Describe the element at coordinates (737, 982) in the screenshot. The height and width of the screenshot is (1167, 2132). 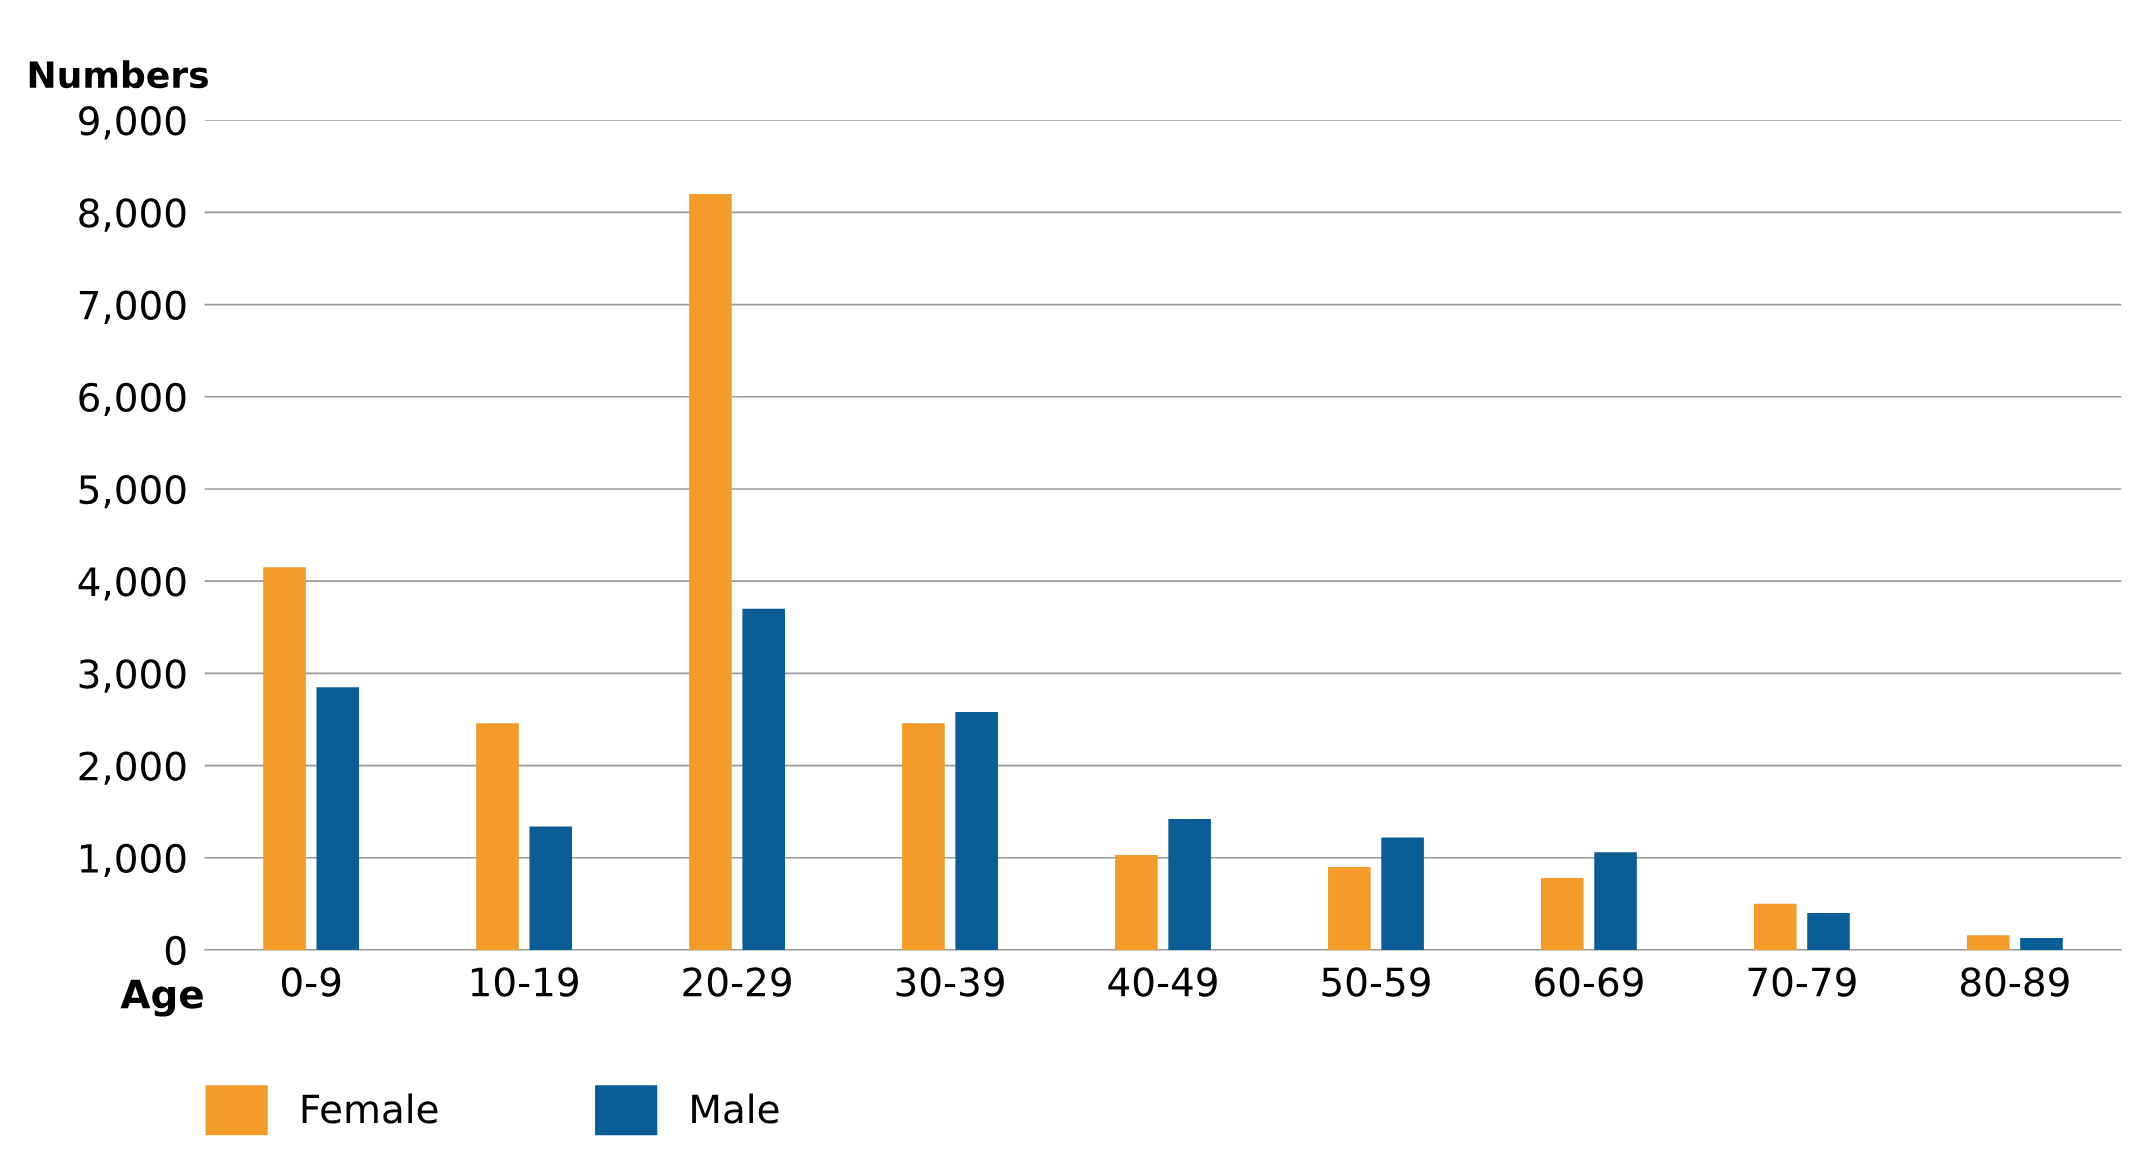
I see `x-tick-label: 20-29` at that location.